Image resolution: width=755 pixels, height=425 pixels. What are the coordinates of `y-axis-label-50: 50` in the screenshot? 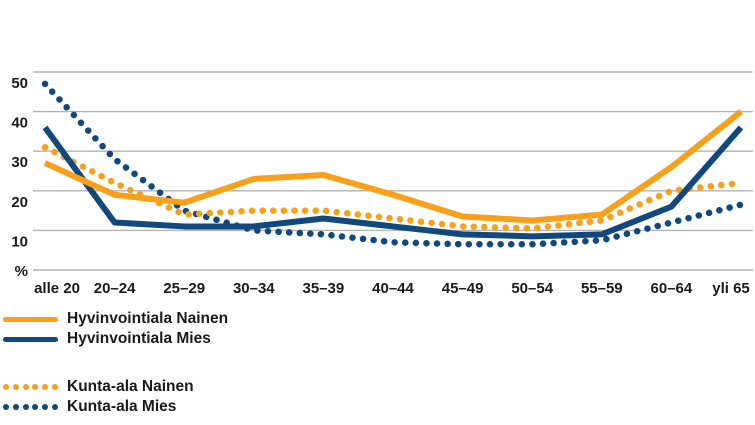 It's located at (19, 83).